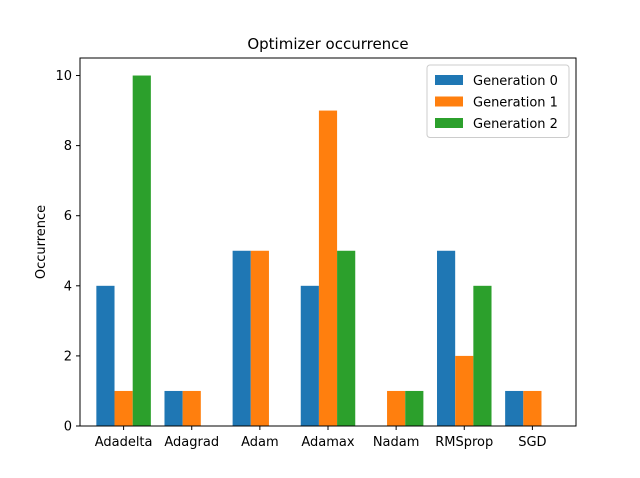 Image resolution: width=640 pixels, height=478 pixels. I want to click on legend: Generation 0 Generation 1 Generation 2, so click(498, 101).